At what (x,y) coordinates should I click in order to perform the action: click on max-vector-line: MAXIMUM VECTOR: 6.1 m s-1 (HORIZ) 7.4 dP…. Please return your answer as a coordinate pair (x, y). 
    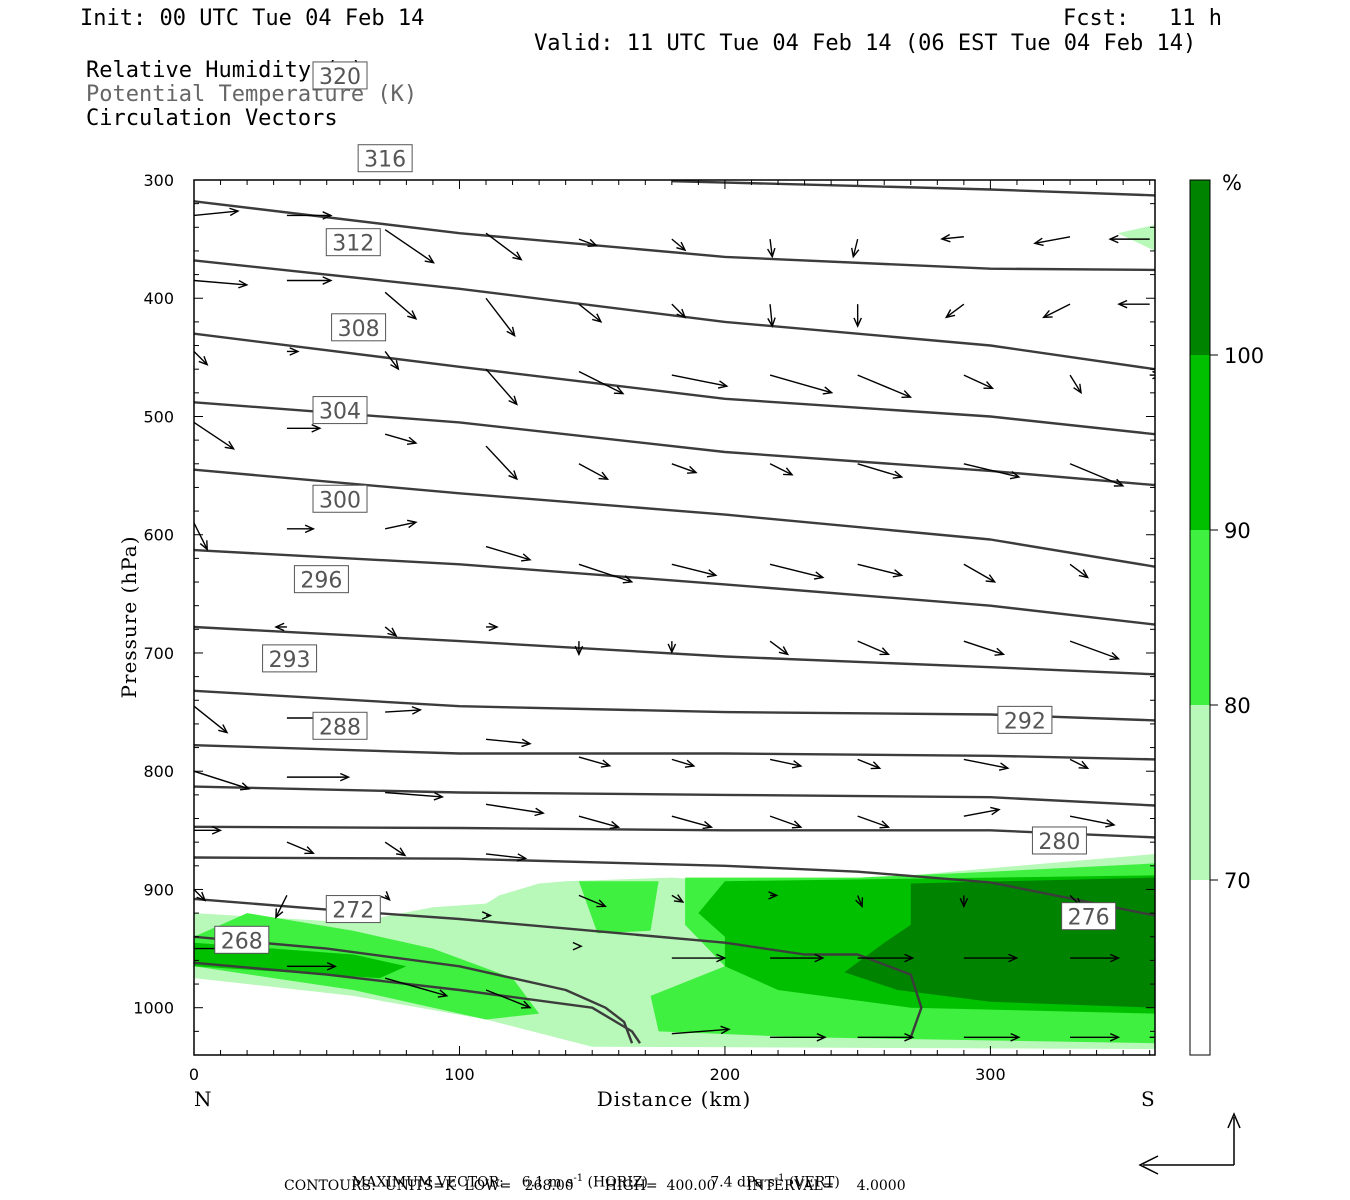
    Looking at the image, I should click on (591, 1175).